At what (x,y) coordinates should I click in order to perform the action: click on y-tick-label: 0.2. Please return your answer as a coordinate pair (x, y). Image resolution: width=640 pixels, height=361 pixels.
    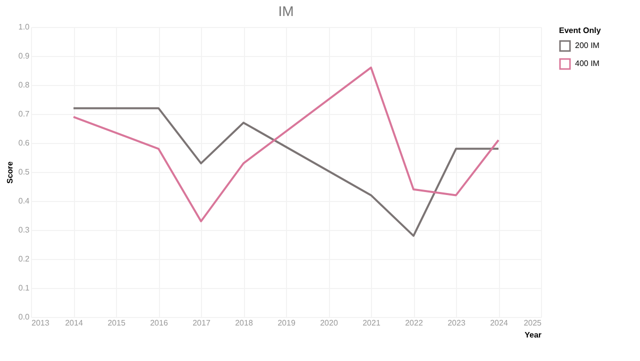
    Looking at the image, I should click on (24, 259).